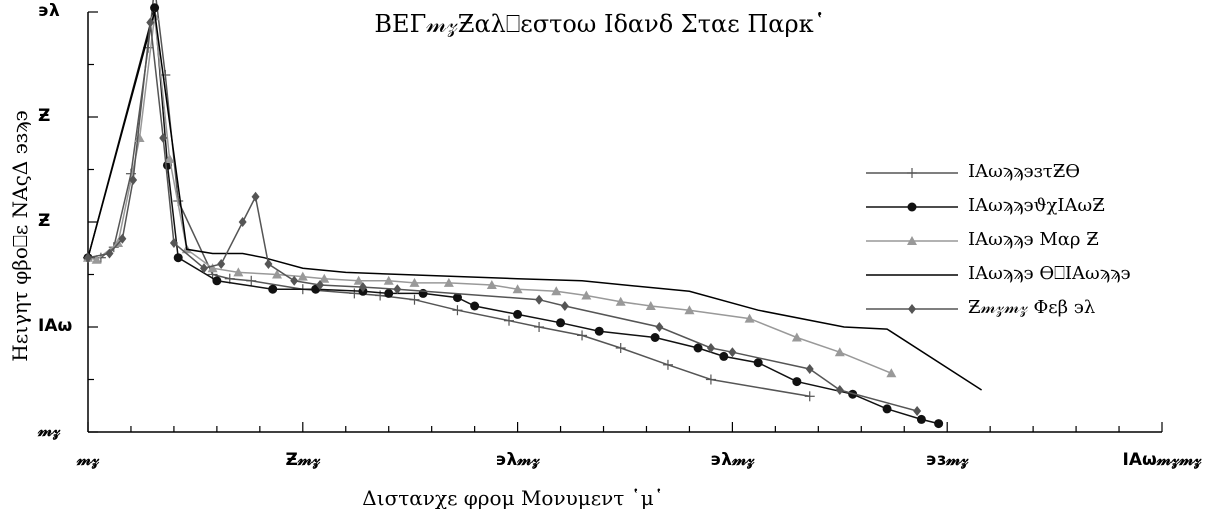 This screenshot has width=1225, height=518. Describe the element at coordinates (1032, 307) in the screenshot. I see `legend-label: Ƶ𝓂𝓏𝓂𝓏 Φεβ ϶λ` at that location.